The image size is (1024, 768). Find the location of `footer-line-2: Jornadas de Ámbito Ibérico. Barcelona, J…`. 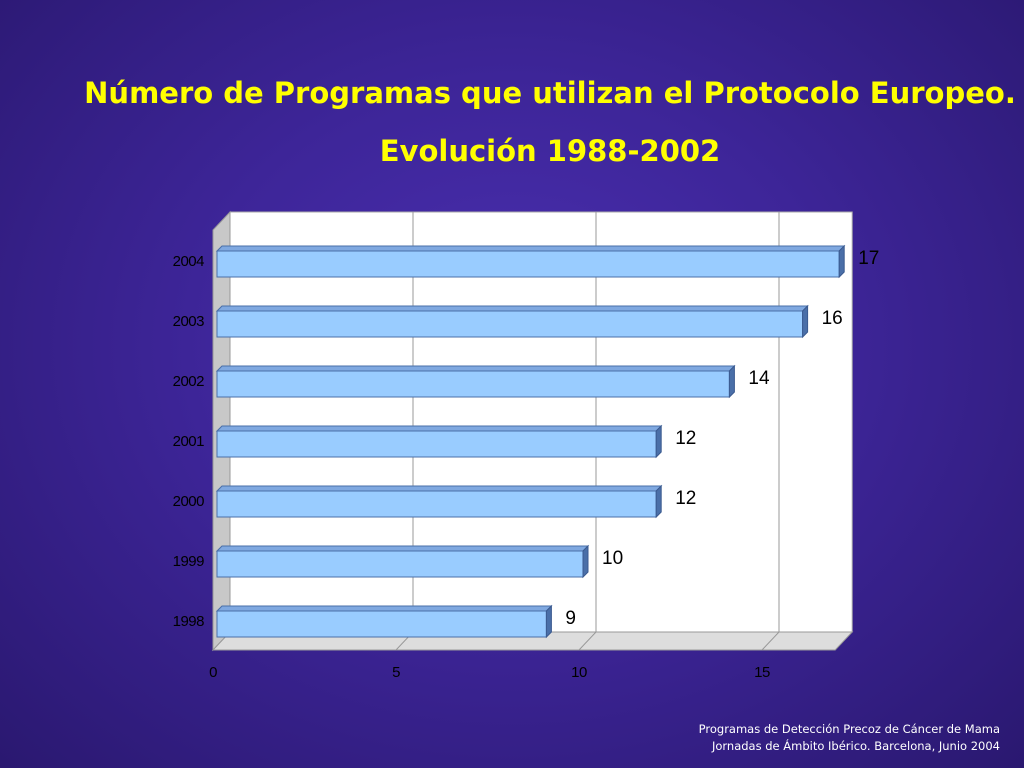

footer-line-2: Jornadas de Ámbito Ibérico. Barcelona, J… is located at coordinates (855, 746).